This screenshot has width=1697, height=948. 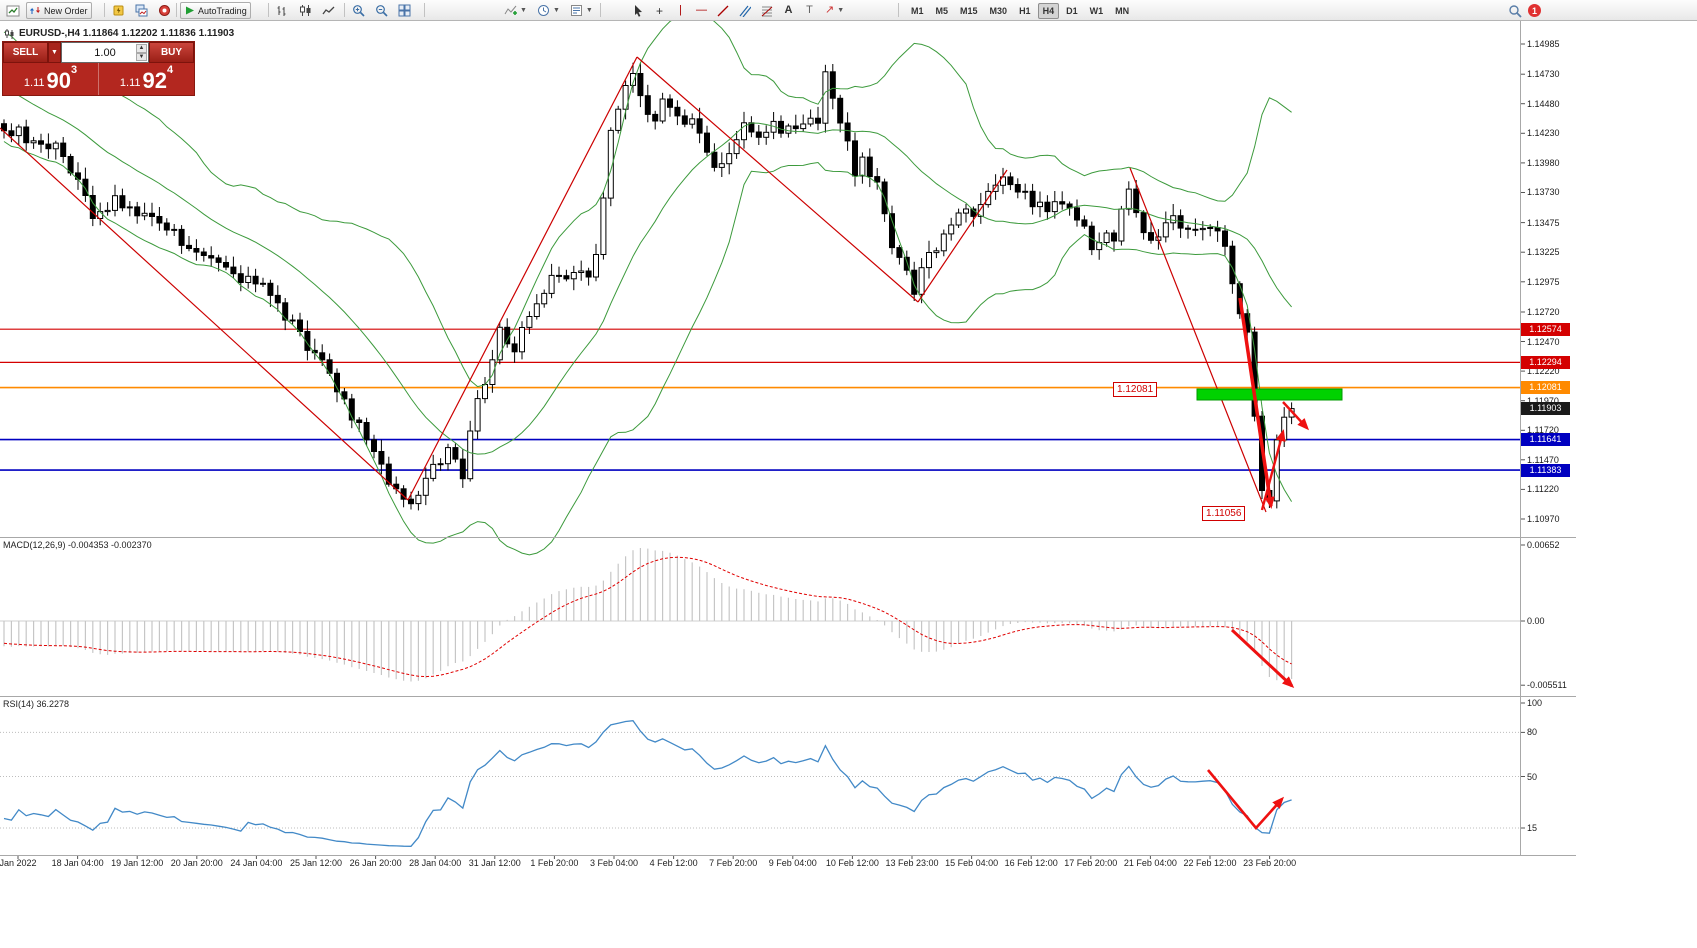 What do you see at coordinates (1545, 329) in the screenshot?
I see `level-price-box: 1.12574` at bounding box center [1545, 329].